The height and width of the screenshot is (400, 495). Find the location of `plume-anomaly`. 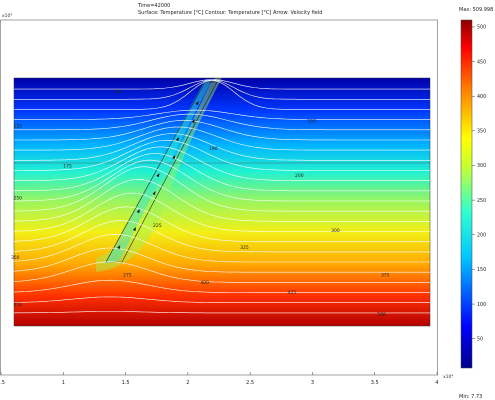

plume-anomaly is located at coordinates (159, 175).